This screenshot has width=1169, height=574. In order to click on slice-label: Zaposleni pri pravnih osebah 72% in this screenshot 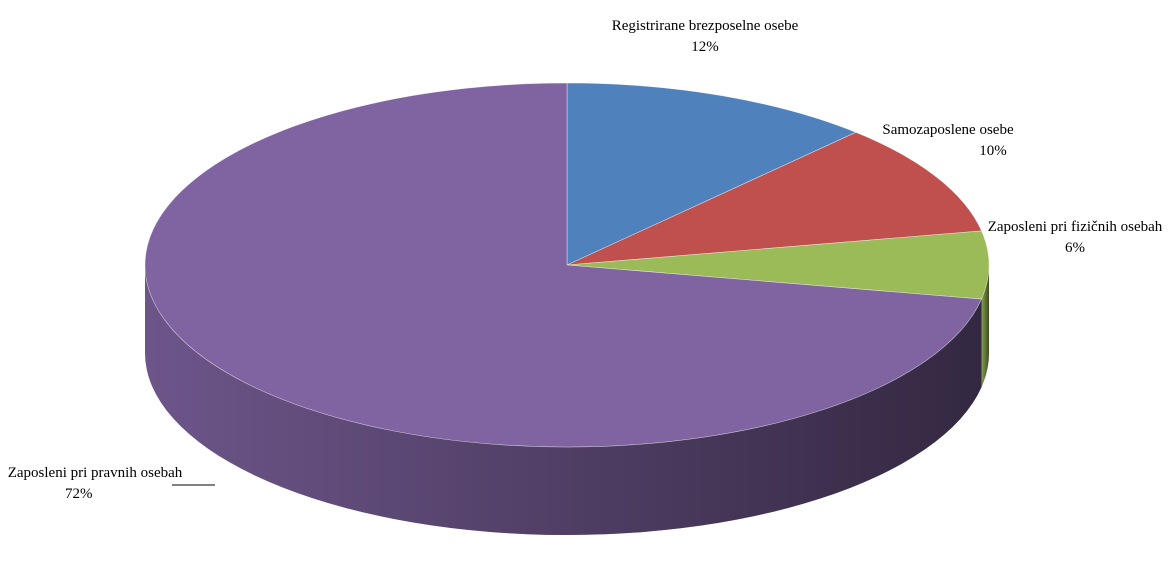, I will do `click(95, 484)`.